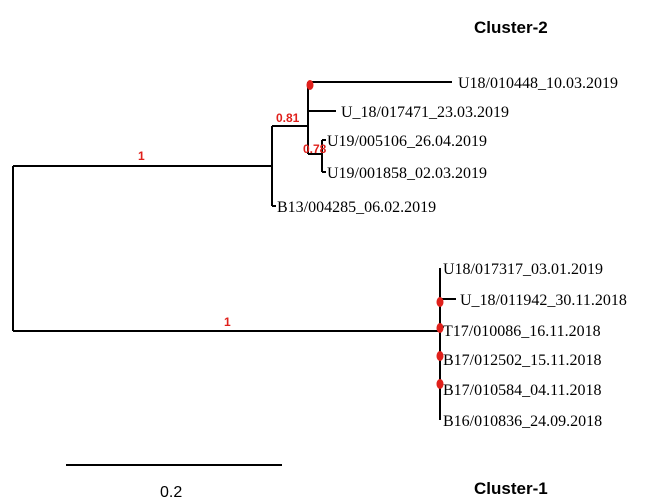 The width and height of the screenshot is (646, 504). I want to click on leaf-label: U18/010448_10.03.2019, so click(538, 83).